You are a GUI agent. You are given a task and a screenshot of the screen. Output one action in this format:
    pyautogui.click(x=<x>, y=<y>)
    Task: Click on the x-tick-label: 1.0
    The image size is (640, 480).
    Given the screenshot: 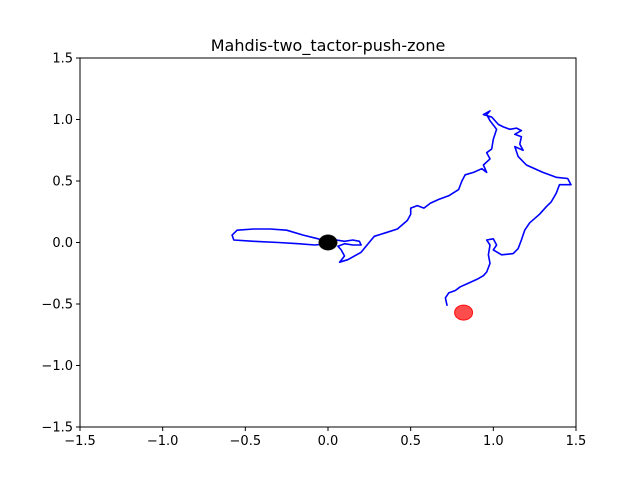 What is the action you would take?
    pyautogui.click(x=493, y=441)
    